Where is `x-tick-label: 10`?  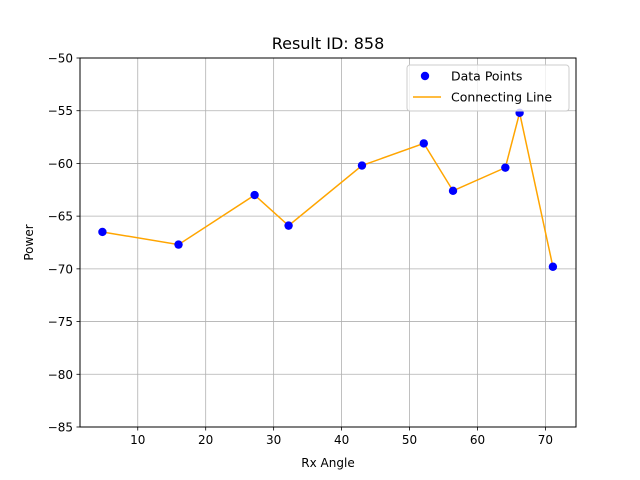
x-tick-label: 10 is located at coordinates (137, 440).